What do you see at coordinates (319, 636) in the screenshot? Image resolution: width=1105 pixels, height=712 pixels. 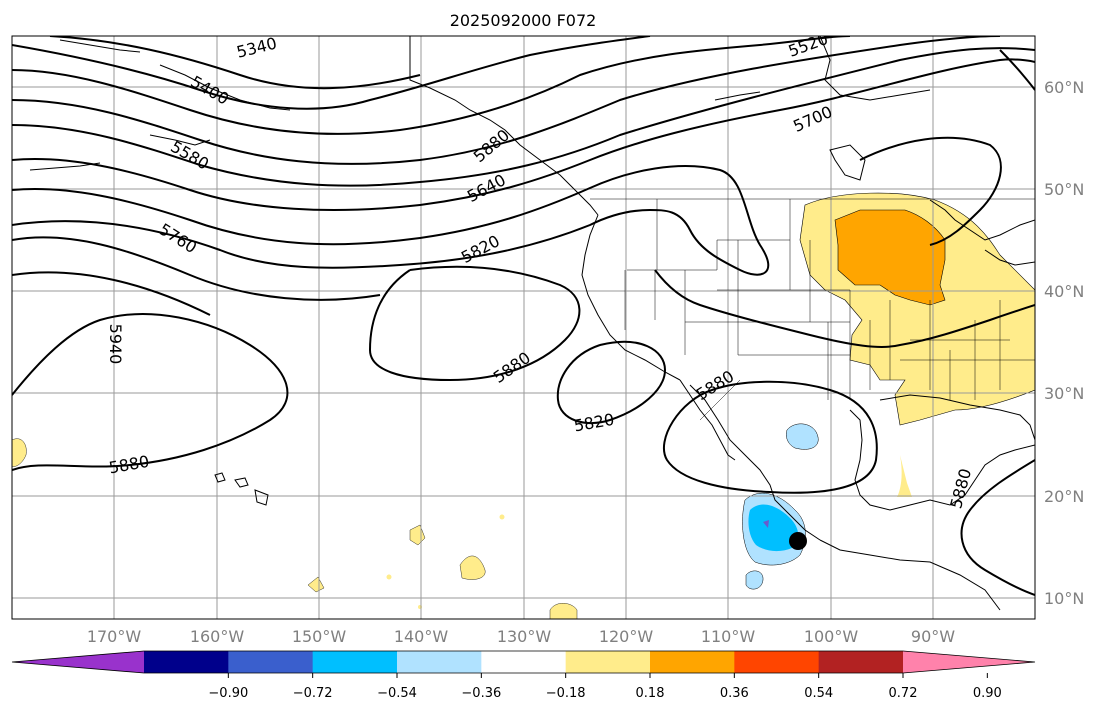 I see `lon-label: 150°W` at bounding box center [319, 636].